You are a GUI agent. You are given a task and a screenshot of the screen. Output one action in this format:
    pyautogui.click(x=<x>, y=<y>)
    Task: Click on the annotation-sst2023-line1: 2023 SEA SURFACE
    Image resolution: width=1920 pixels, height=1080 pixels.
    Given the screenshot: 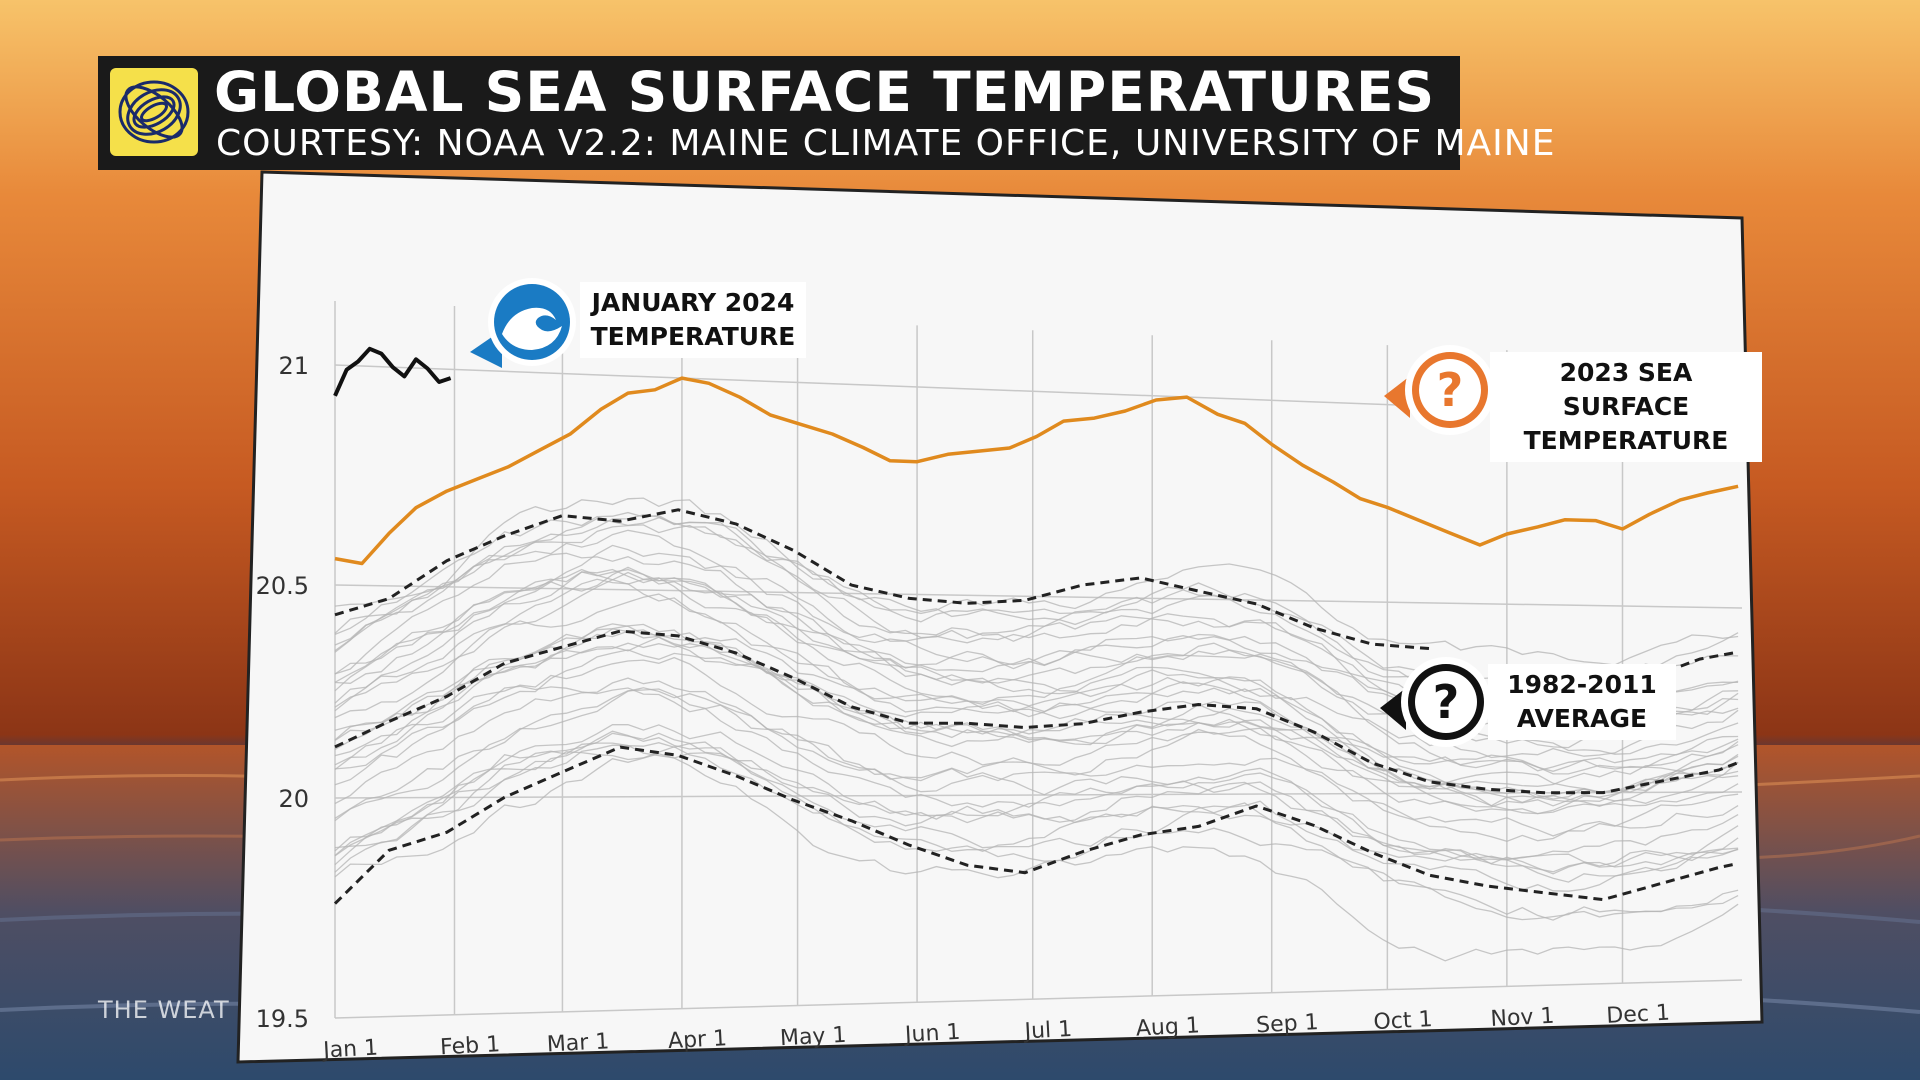 What is the action you would take?
    pyautogui.click(x=1626, y=389)
    